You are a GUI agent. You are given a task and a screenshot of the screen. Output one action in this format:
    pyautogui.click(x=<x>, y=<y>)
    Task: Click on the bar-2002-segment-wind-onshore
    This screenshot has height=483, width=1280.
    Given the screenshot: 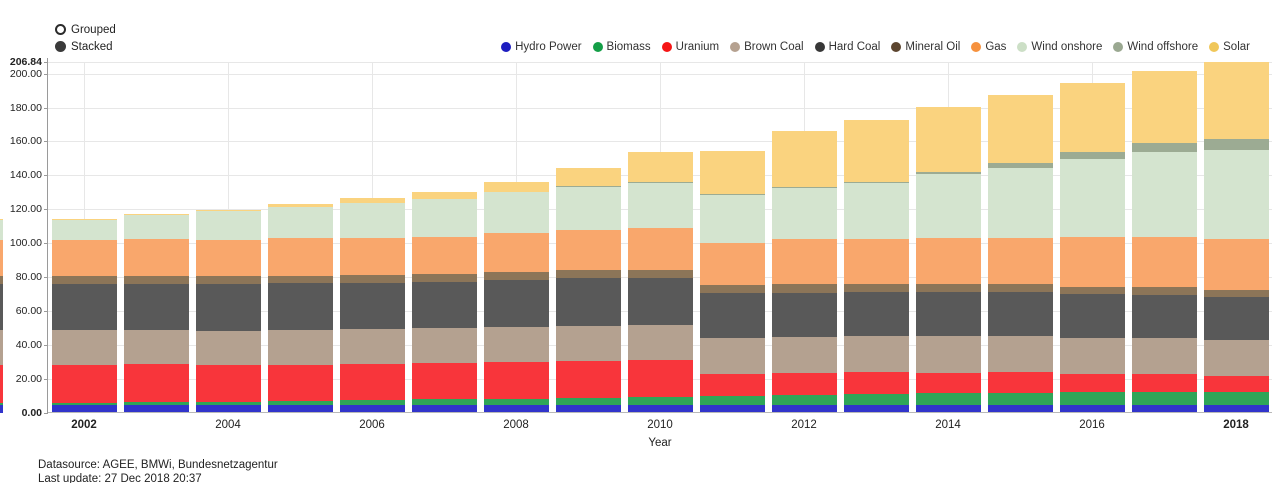 What is the action you would take?
    pyautogui.click(x=84, y=230)
    